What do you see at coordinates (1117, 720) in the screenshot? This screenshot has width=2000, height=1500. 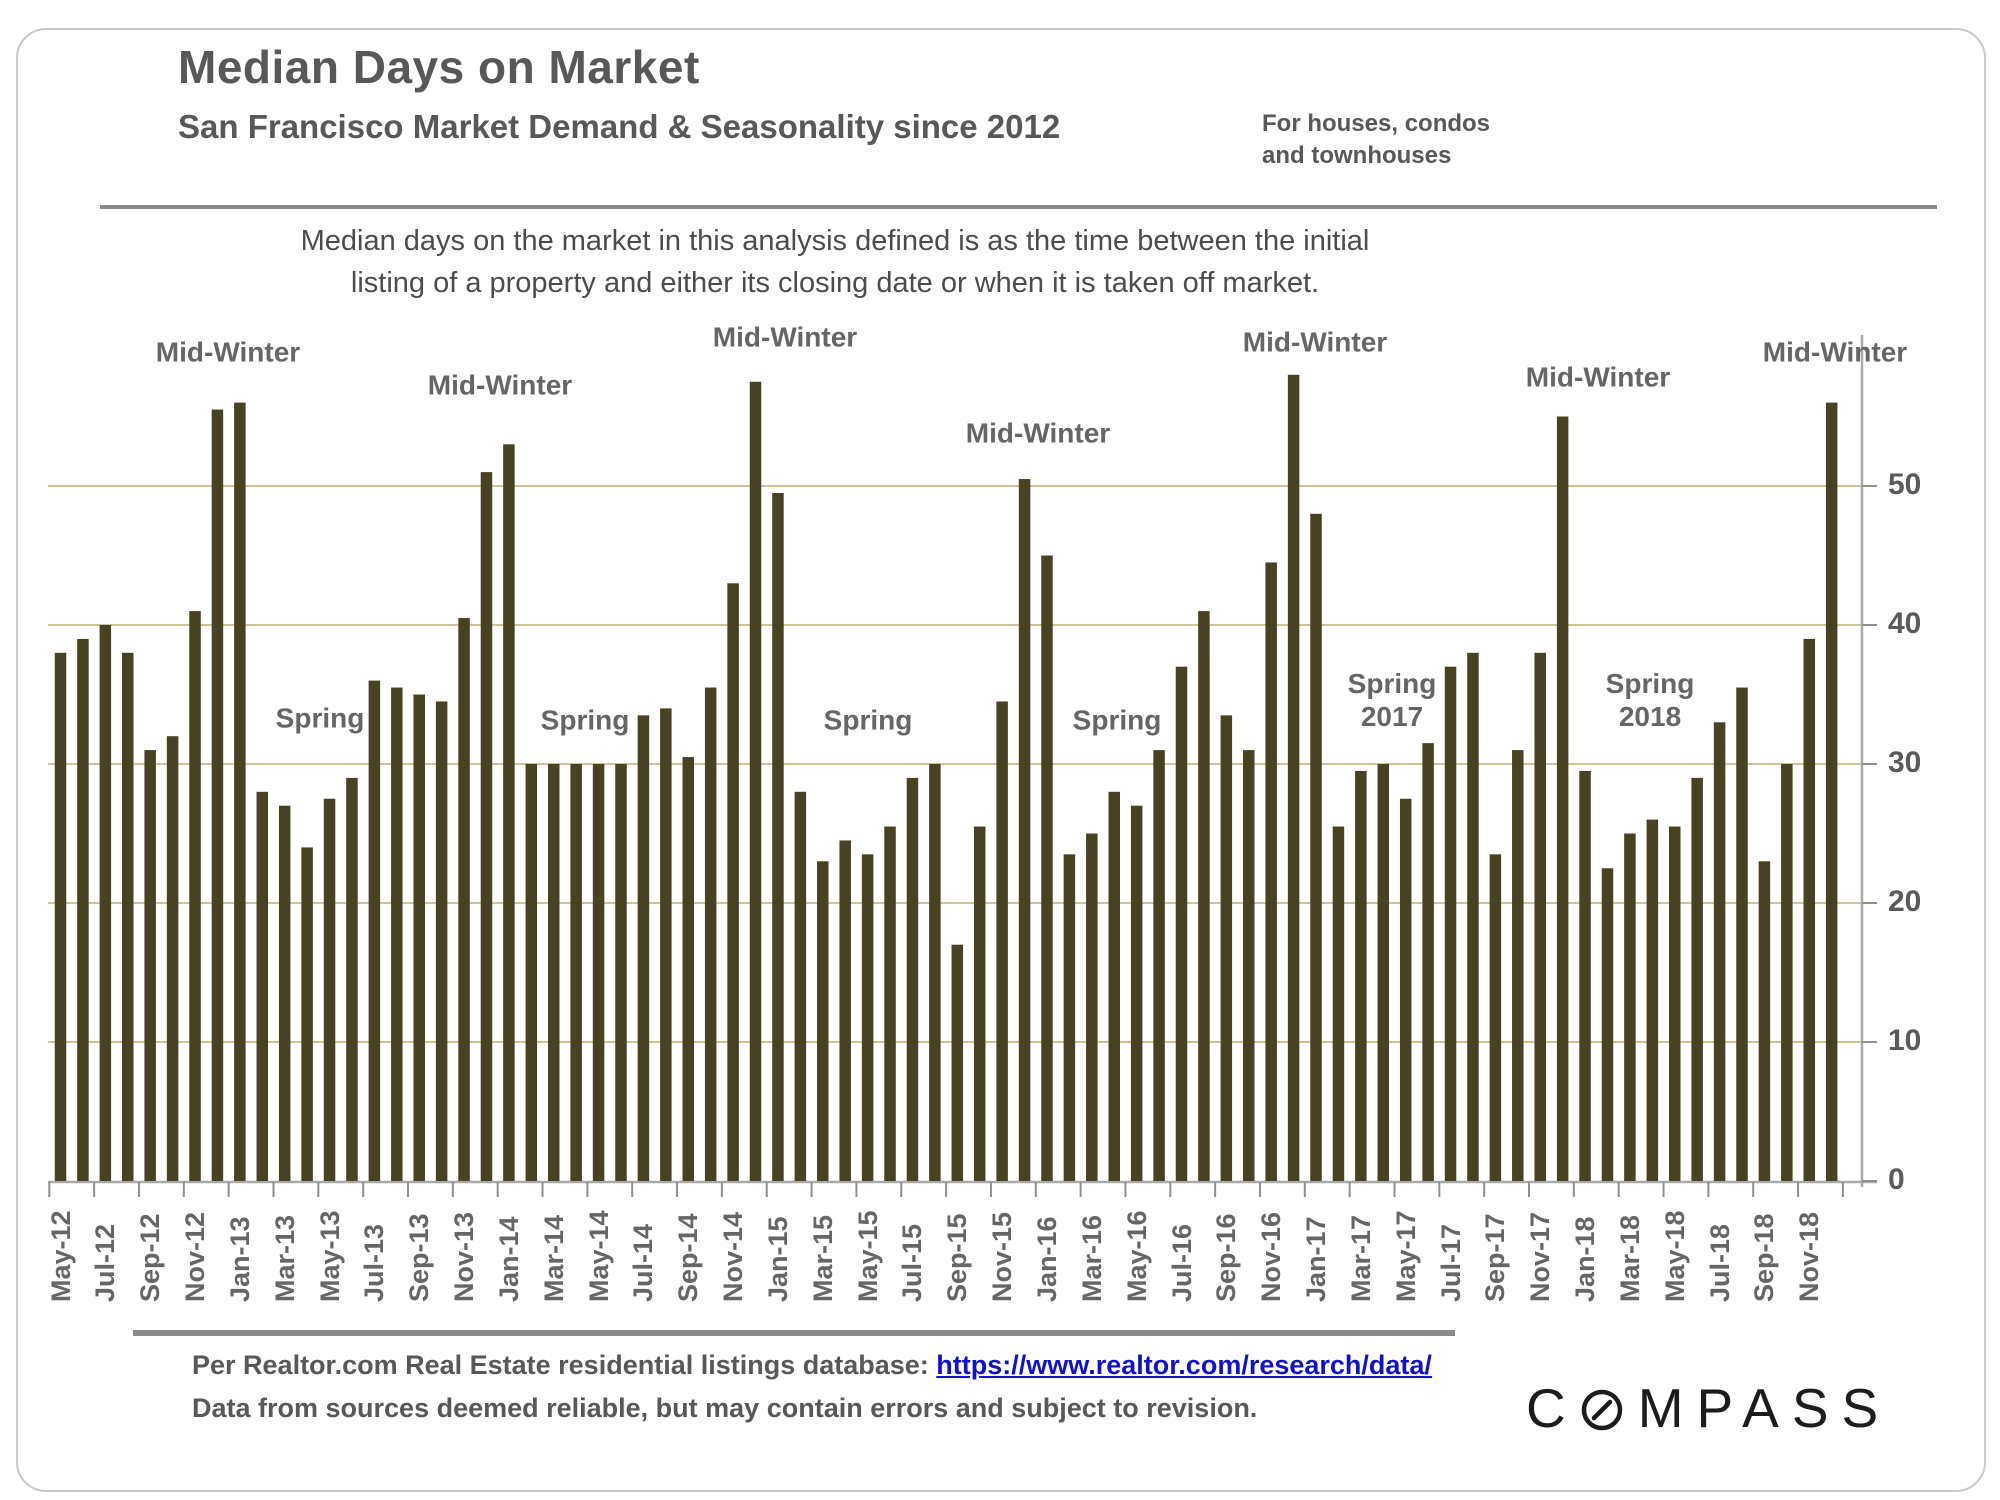 I see `annotation-spring-10: Spring` at bounding box center [1117, 720].